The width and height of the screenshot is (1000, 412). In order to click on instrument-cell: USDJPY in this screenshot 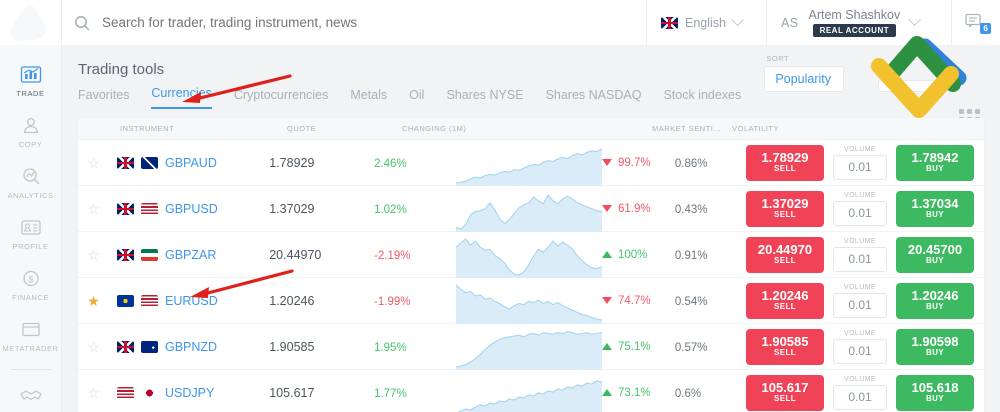, I will do `click(189, 393)`.